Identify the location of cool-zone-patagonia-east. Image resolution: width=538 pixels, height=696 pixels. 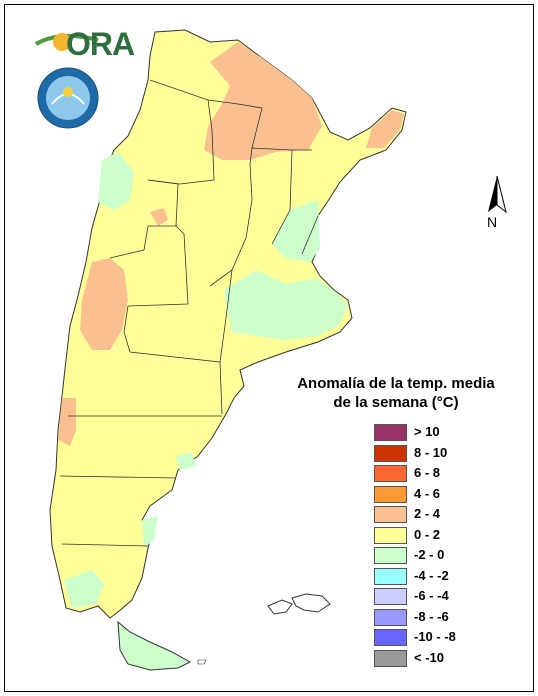
(186, 461).